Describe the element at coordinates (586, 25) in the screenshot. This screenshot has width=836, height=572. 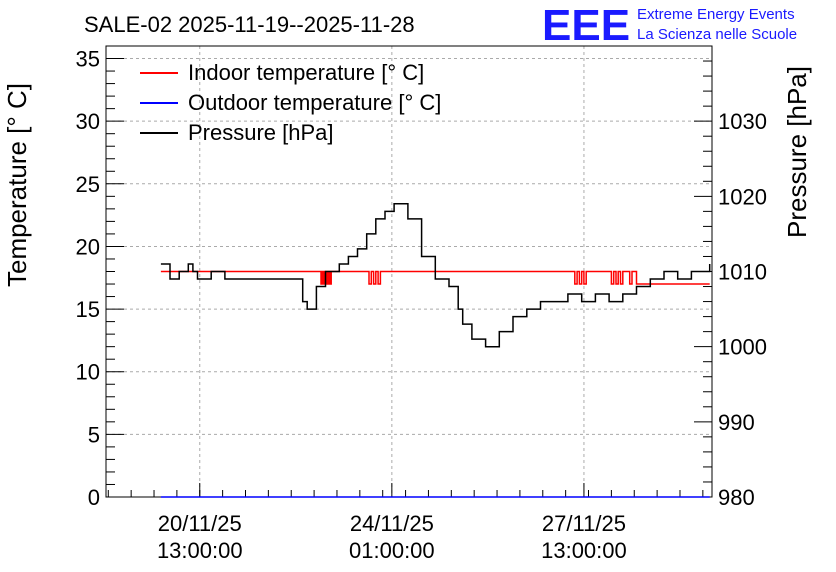
I see `logo-mark: EEE` at that location.